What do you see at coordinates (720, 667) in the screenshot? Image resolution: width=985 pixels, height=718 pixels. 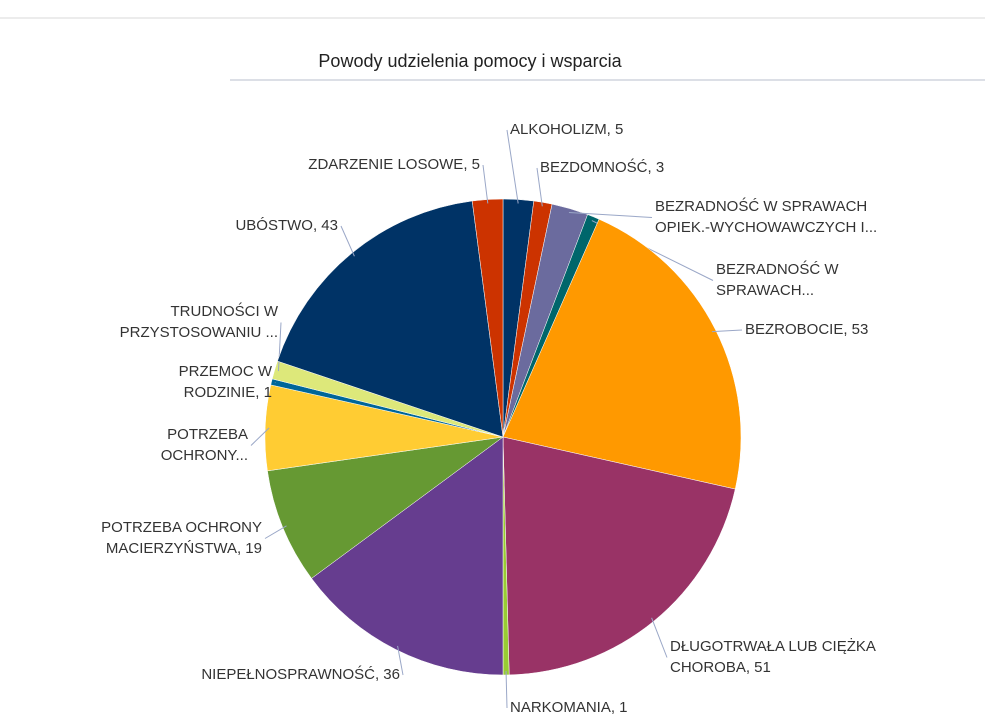 I see `slice-label: CHOROBA, 51` at bounding box center [720, 667].